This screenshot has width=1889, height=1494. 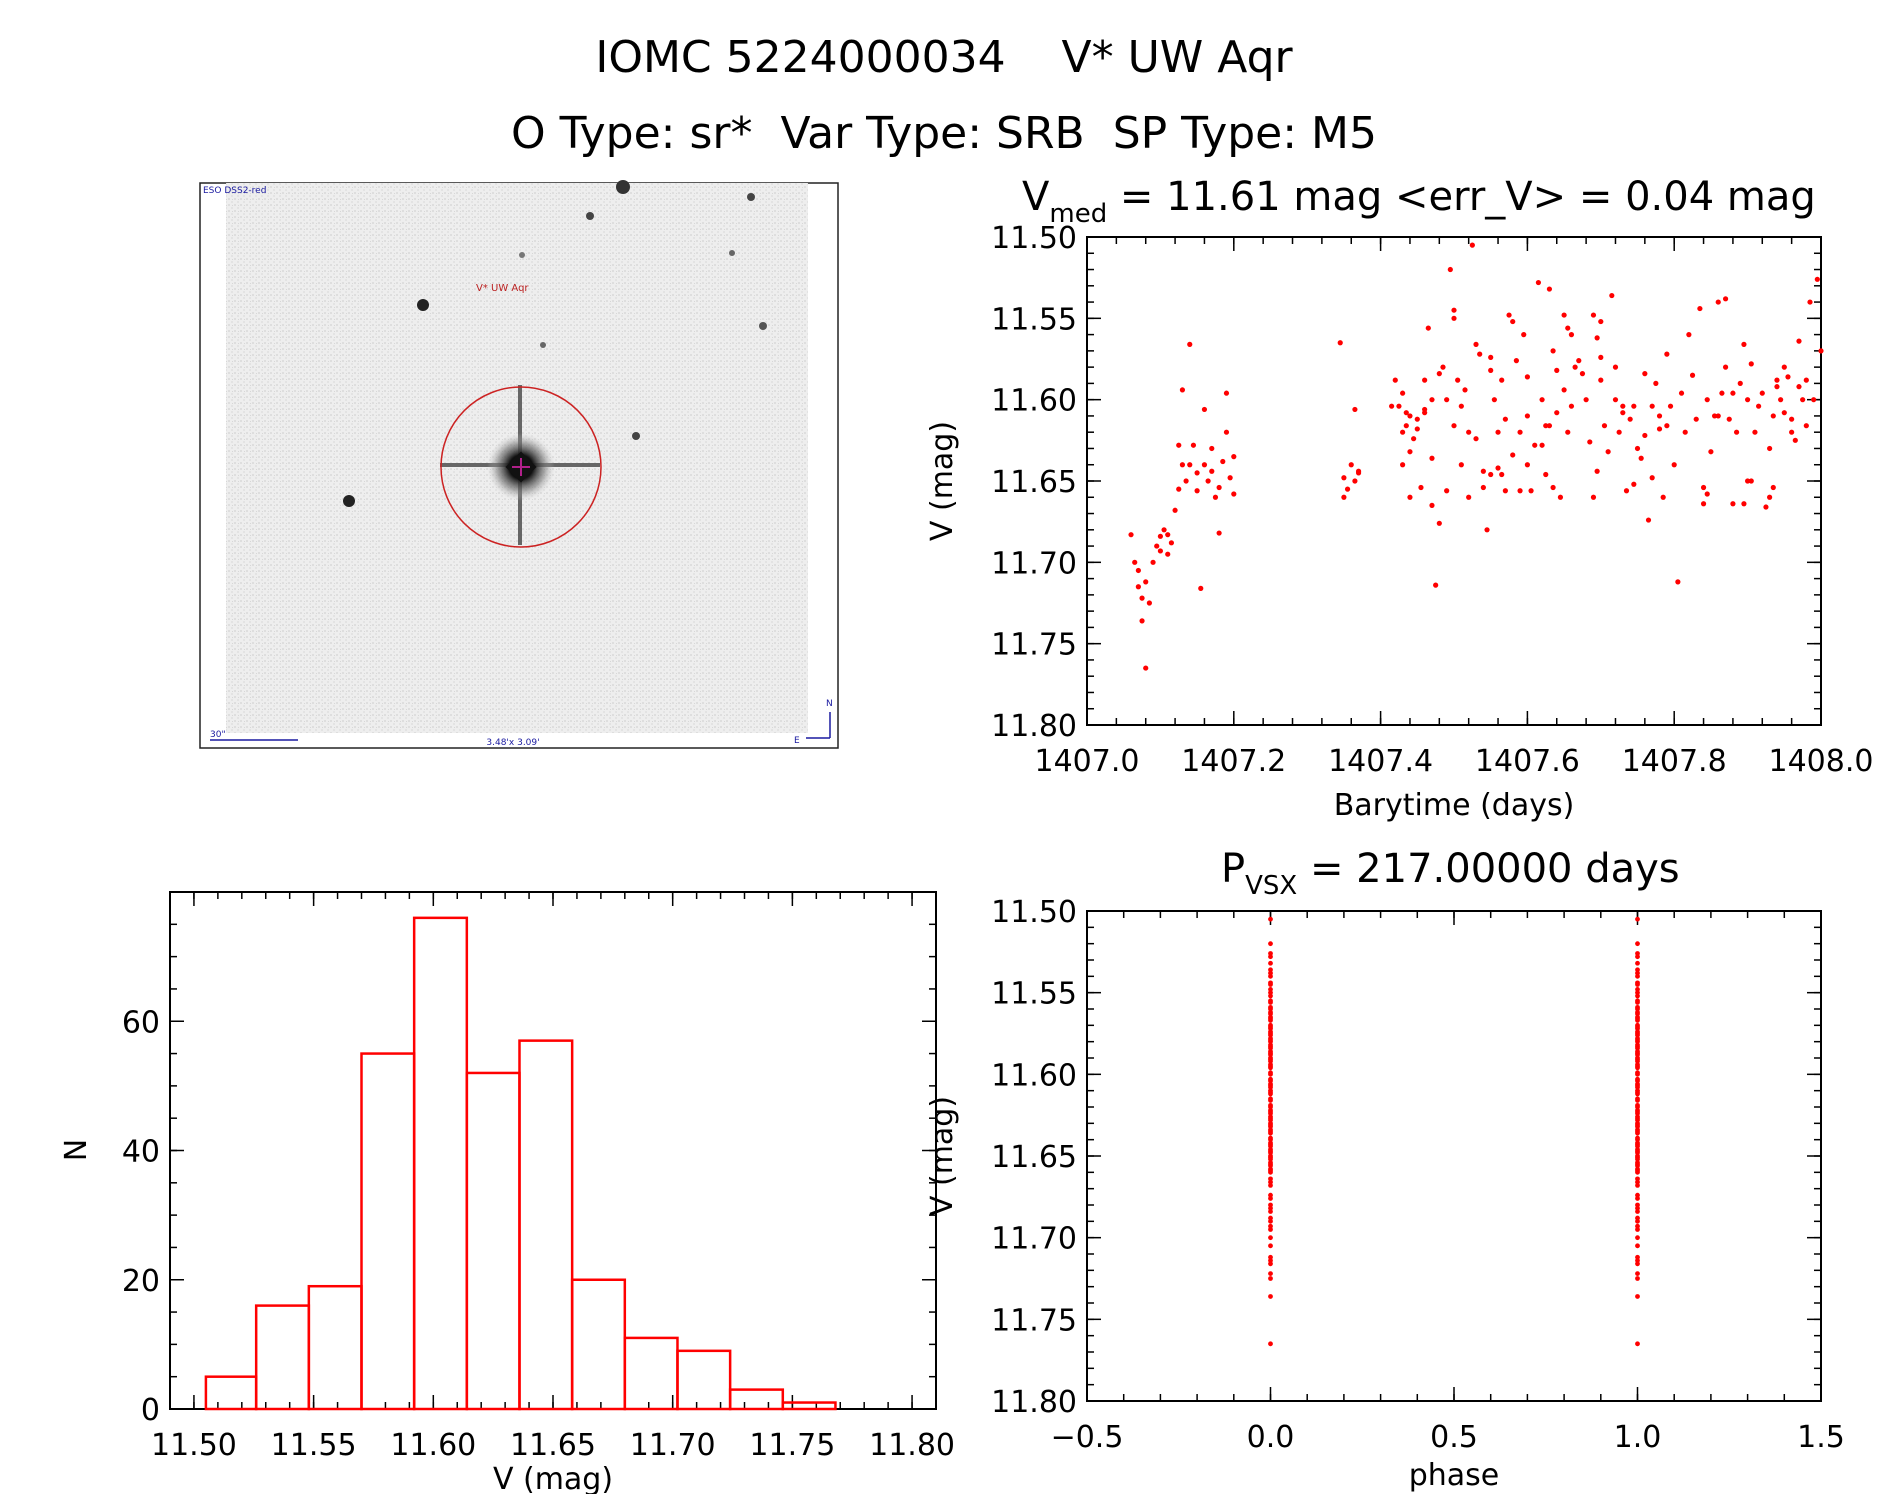 I want to click on histogram-xlabel: V (mag), so click(x=553, y=1478).